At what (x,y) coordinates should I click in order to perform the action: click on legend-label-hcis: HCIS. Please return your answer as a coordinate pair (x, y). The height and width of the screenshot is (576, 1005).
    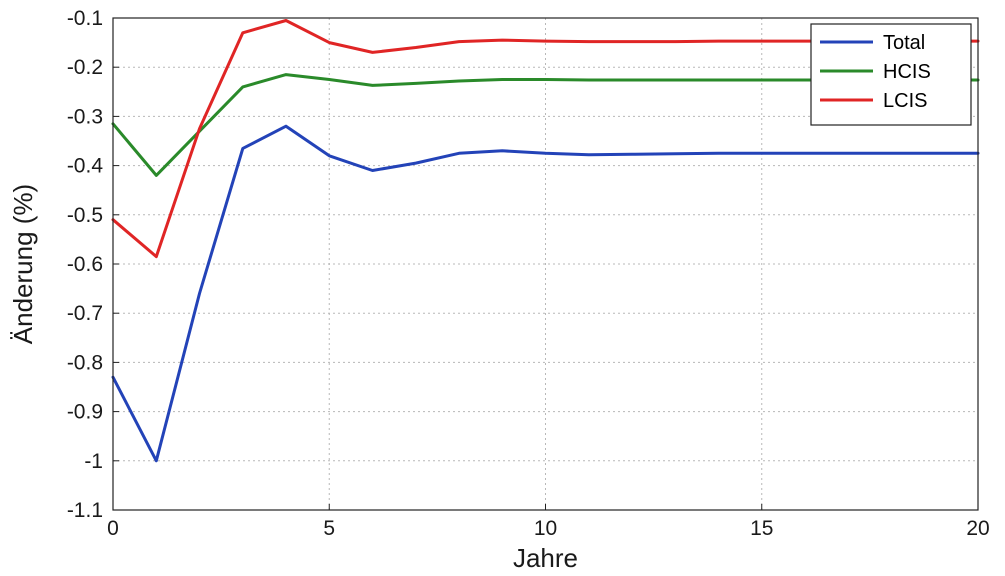
    Looking at the image, I should click on (907, 72).